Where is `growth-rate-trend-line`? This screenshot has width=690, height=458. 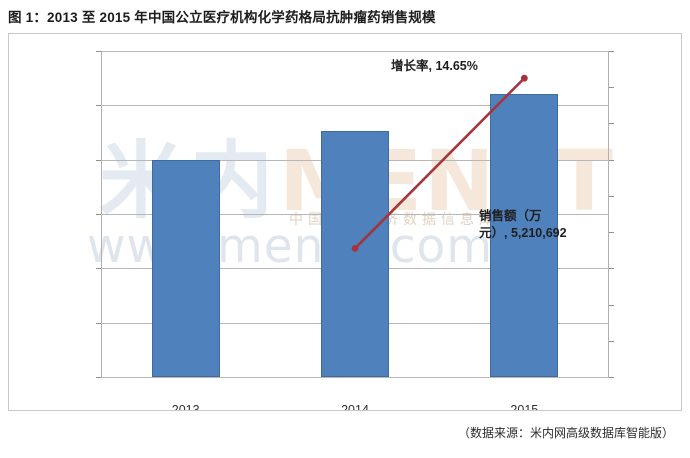 growth-rate-trend-line is located at coordinates (439, 163).